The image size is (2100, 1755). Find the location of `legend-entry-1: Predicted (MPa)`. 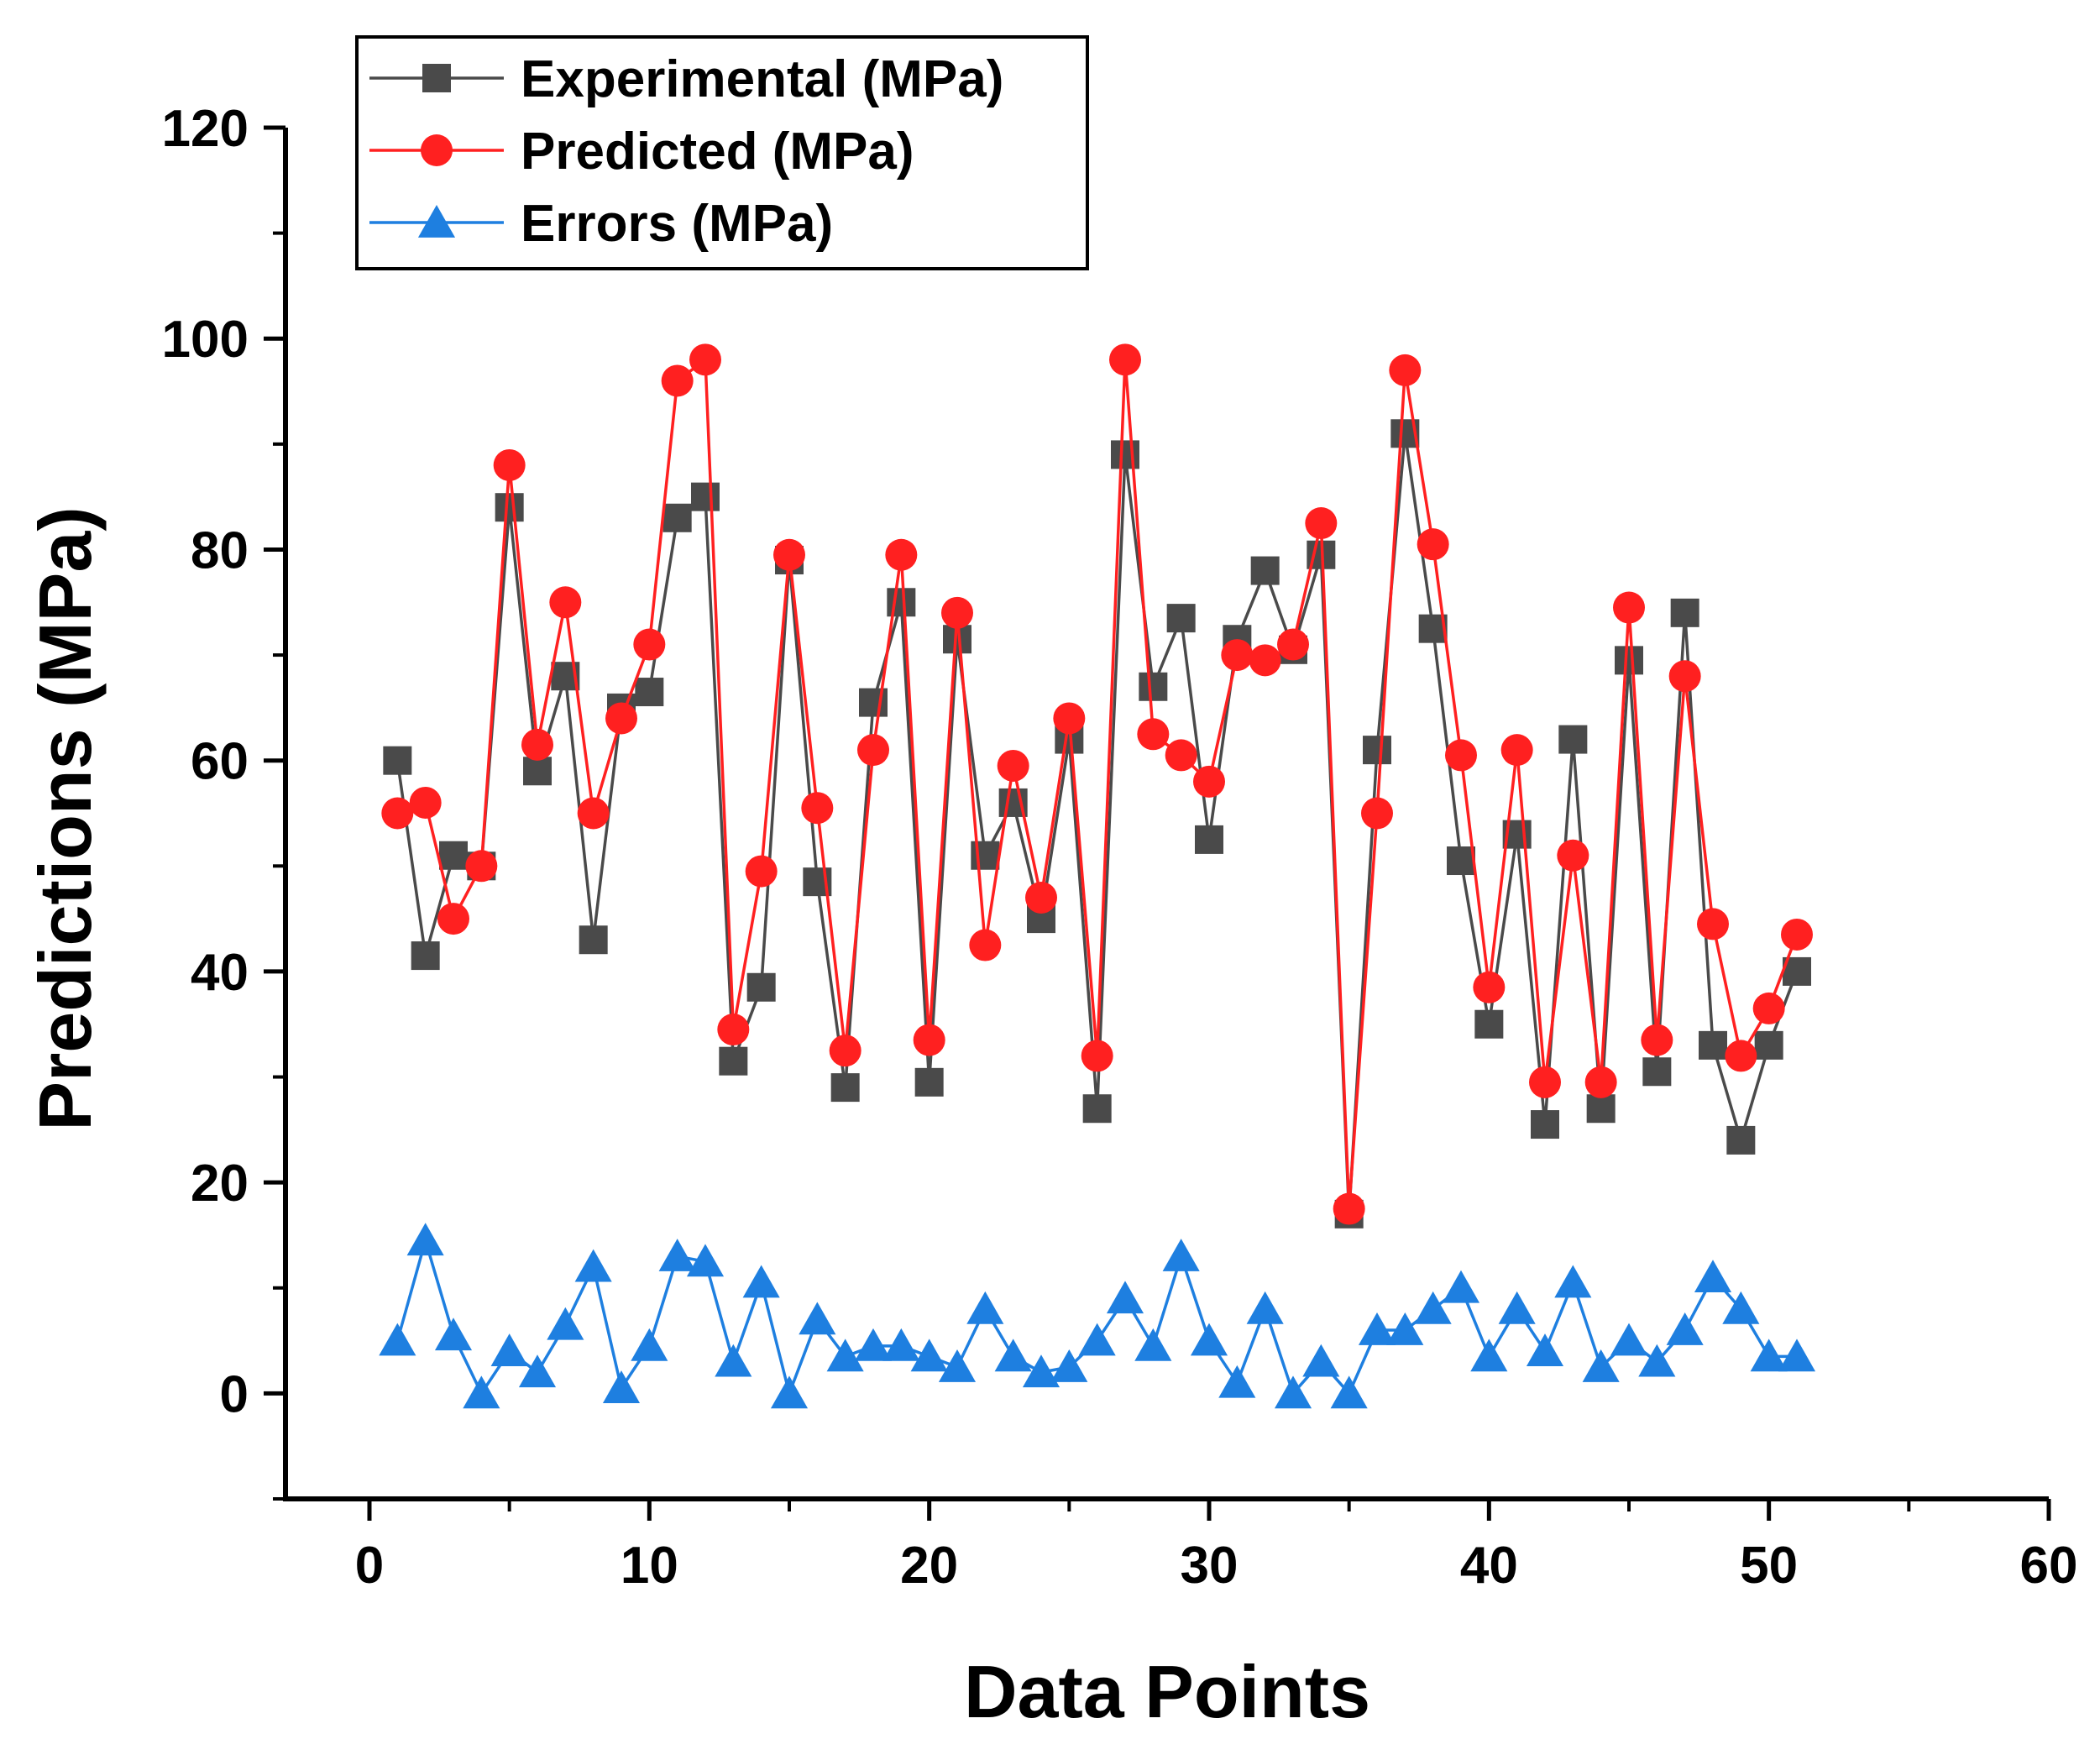

legend-entry-1: Predicted (MPa) is located at coordinates (641, 152).